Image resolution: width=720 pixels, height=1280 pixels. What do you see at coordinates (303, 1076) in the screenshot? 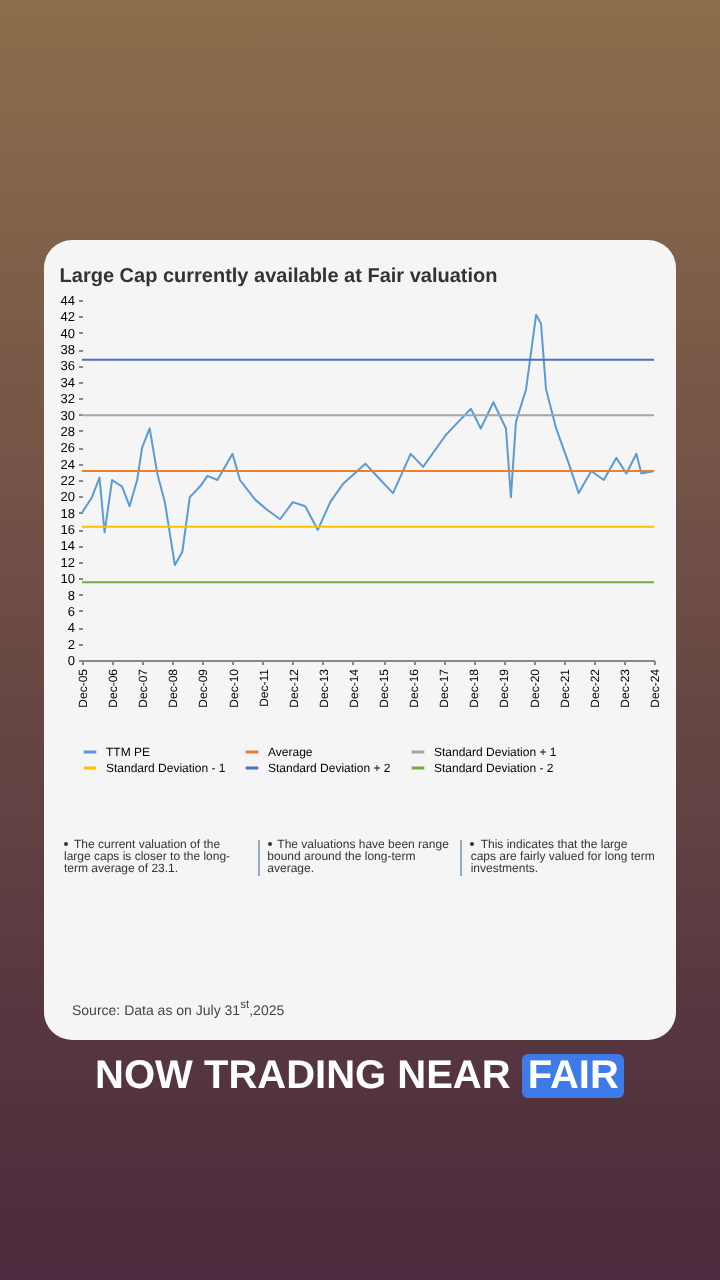
I see `text: NOW TRADING NEAR` at bounding box center [303, 1076].